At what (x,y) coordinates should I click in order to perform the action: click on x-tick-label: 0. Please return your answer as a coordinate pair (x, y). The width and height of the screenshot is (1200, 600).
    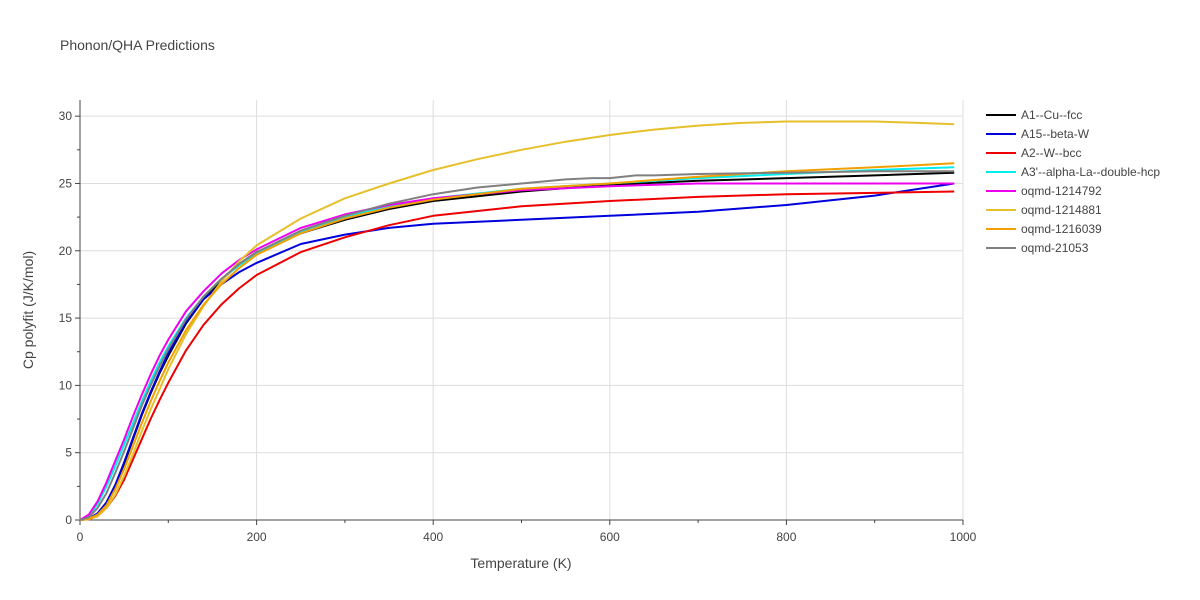
    Looking at the image, I should click on (80, 537).